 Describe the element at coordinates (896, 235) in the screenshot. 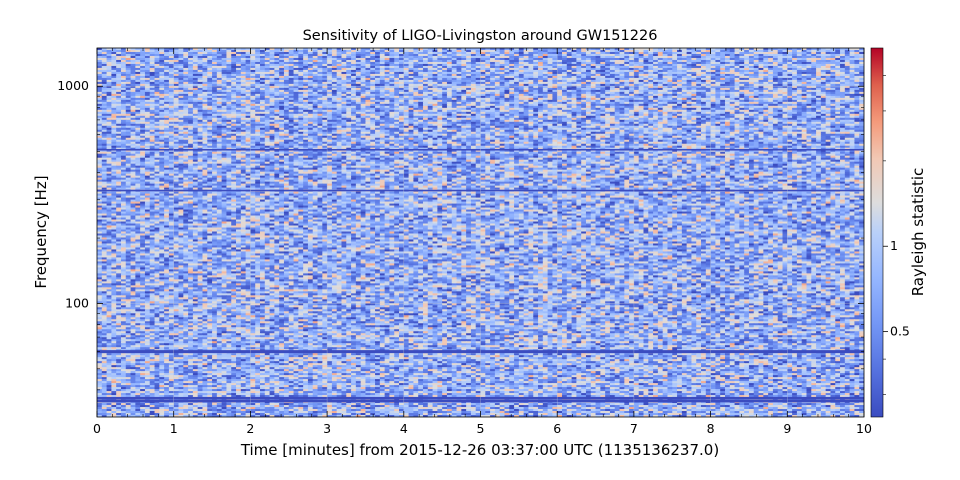

I see `colorbar-ticks: 0.51` at that location.